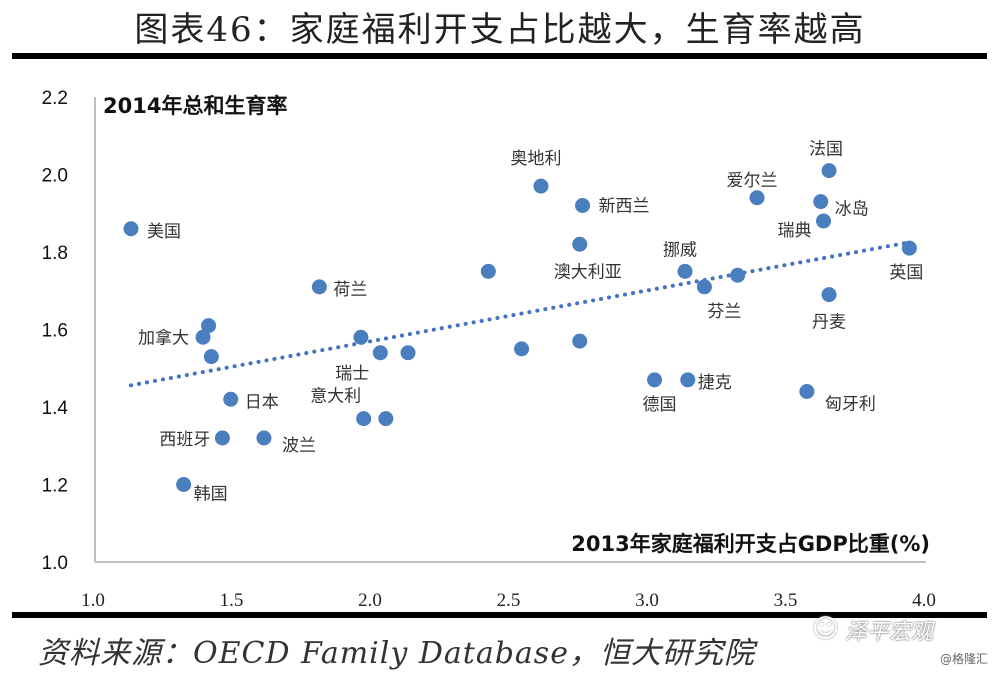  Describe the element at coordinates (499, 56) in the screenshot. I see `top-rule` at that location.